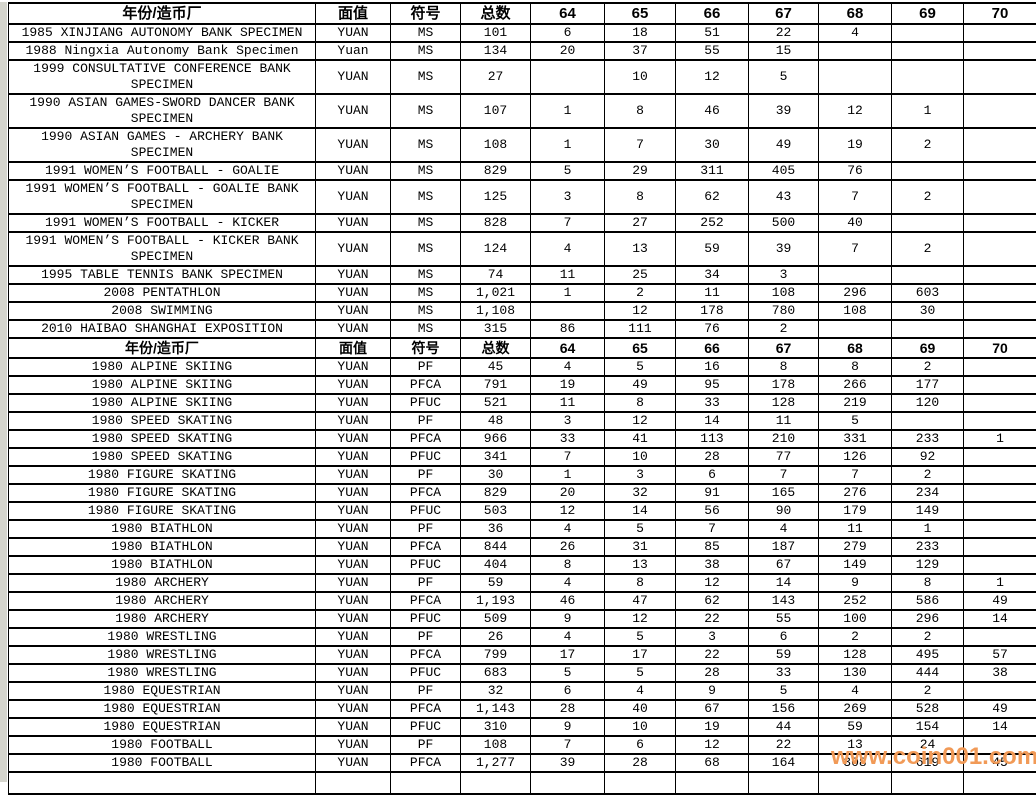 The width and height of the screenshot is (1036, 795). Describe the element at coordinates (928, 601) in the screenshot. I see `value-cell: 586` at that location.